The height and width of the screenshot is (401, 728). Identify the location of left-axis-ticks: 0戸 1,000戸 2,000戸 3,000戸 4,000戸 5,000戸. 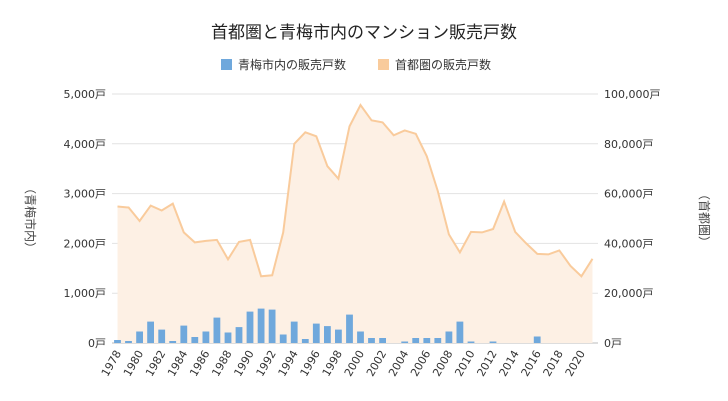
(85, 219).